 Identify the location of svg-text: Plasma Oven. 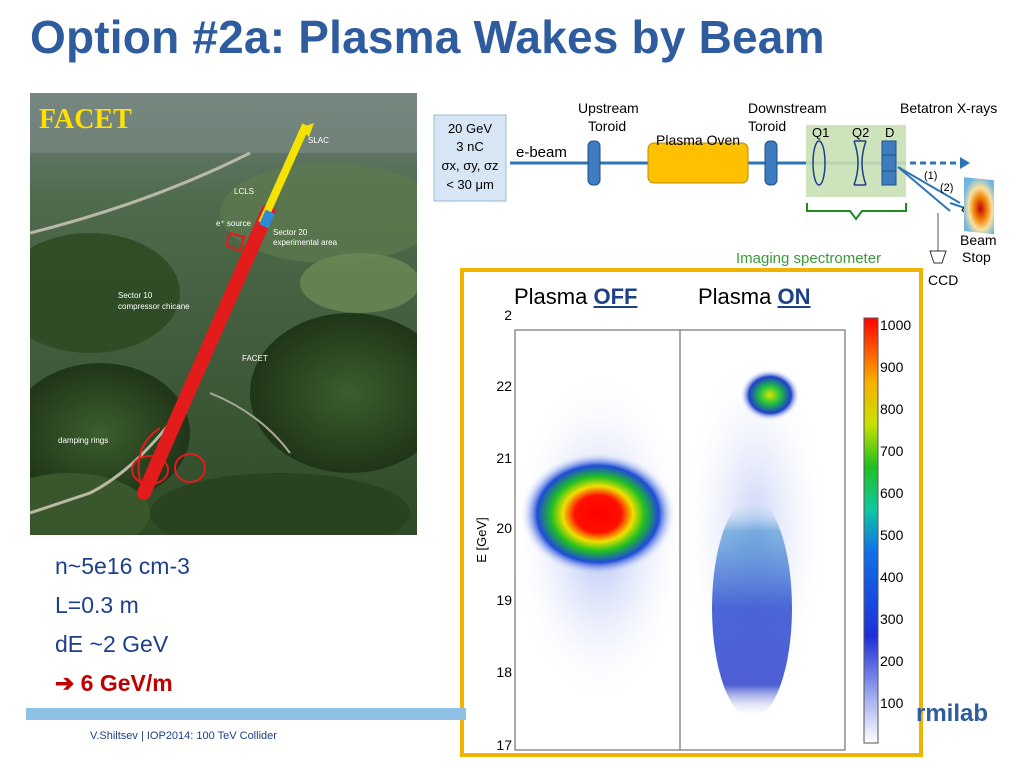
(698, 140).